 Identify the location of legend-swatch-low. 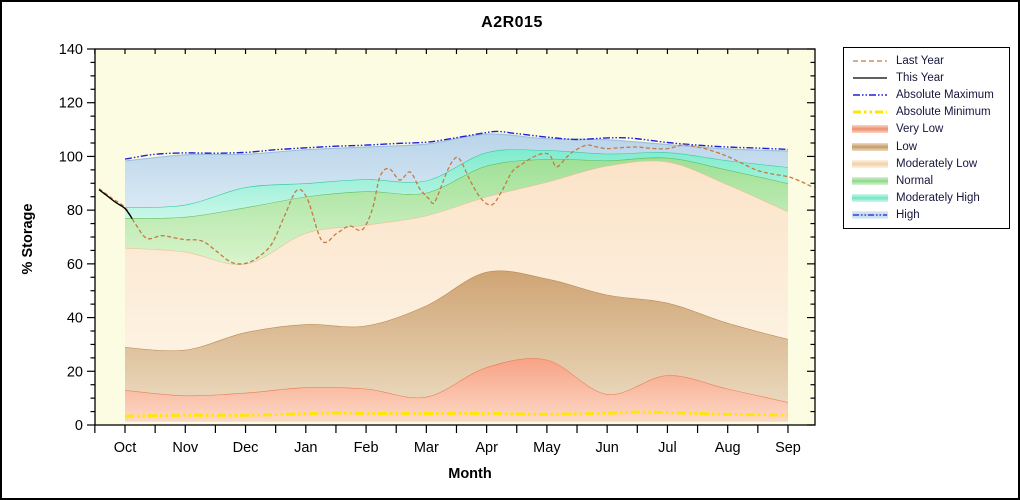
(870, 146).